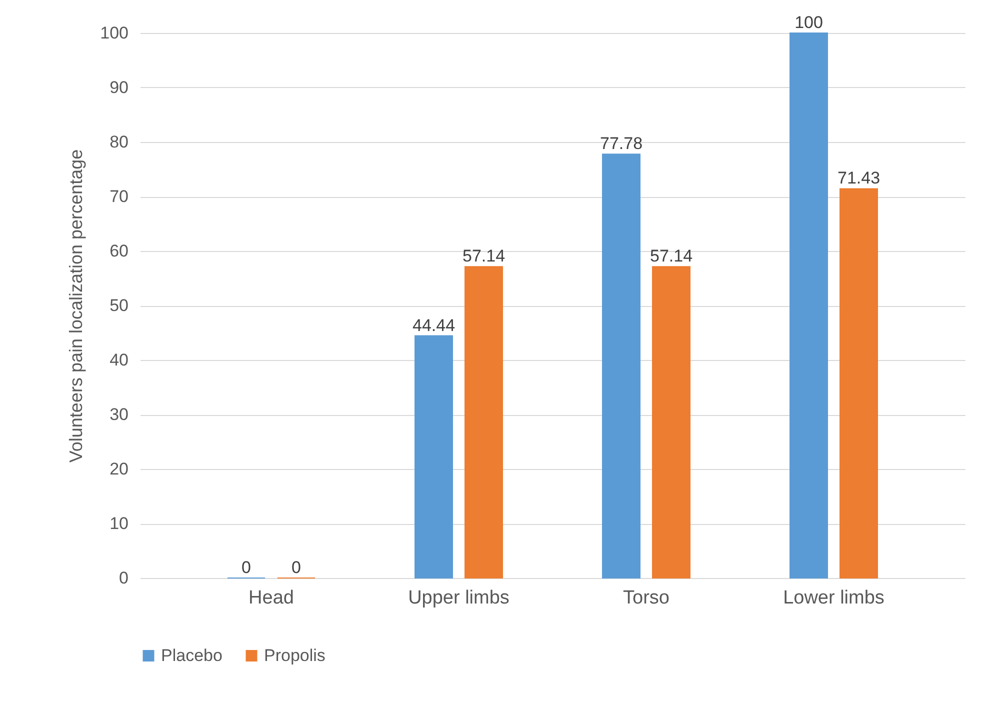 The image size is (988, 706). What do you see at coordinates (271, 598) in the screenshot?
I see `x-tick-label: Head` at bounding box center [271, 598].